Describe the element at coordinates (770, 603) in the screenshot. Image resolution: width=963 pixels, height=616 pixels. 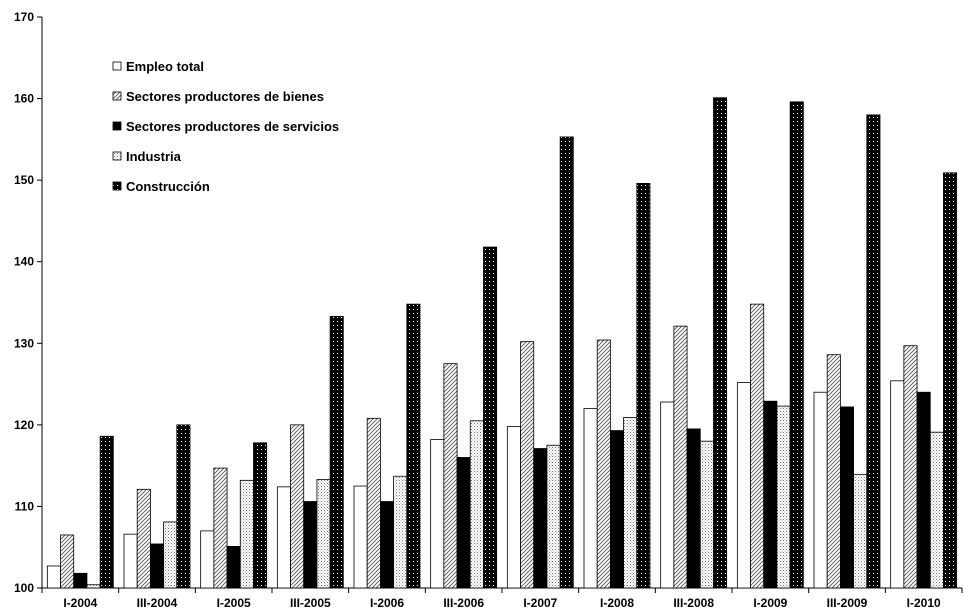
I see `x-tick-label: I-2009` at that location.